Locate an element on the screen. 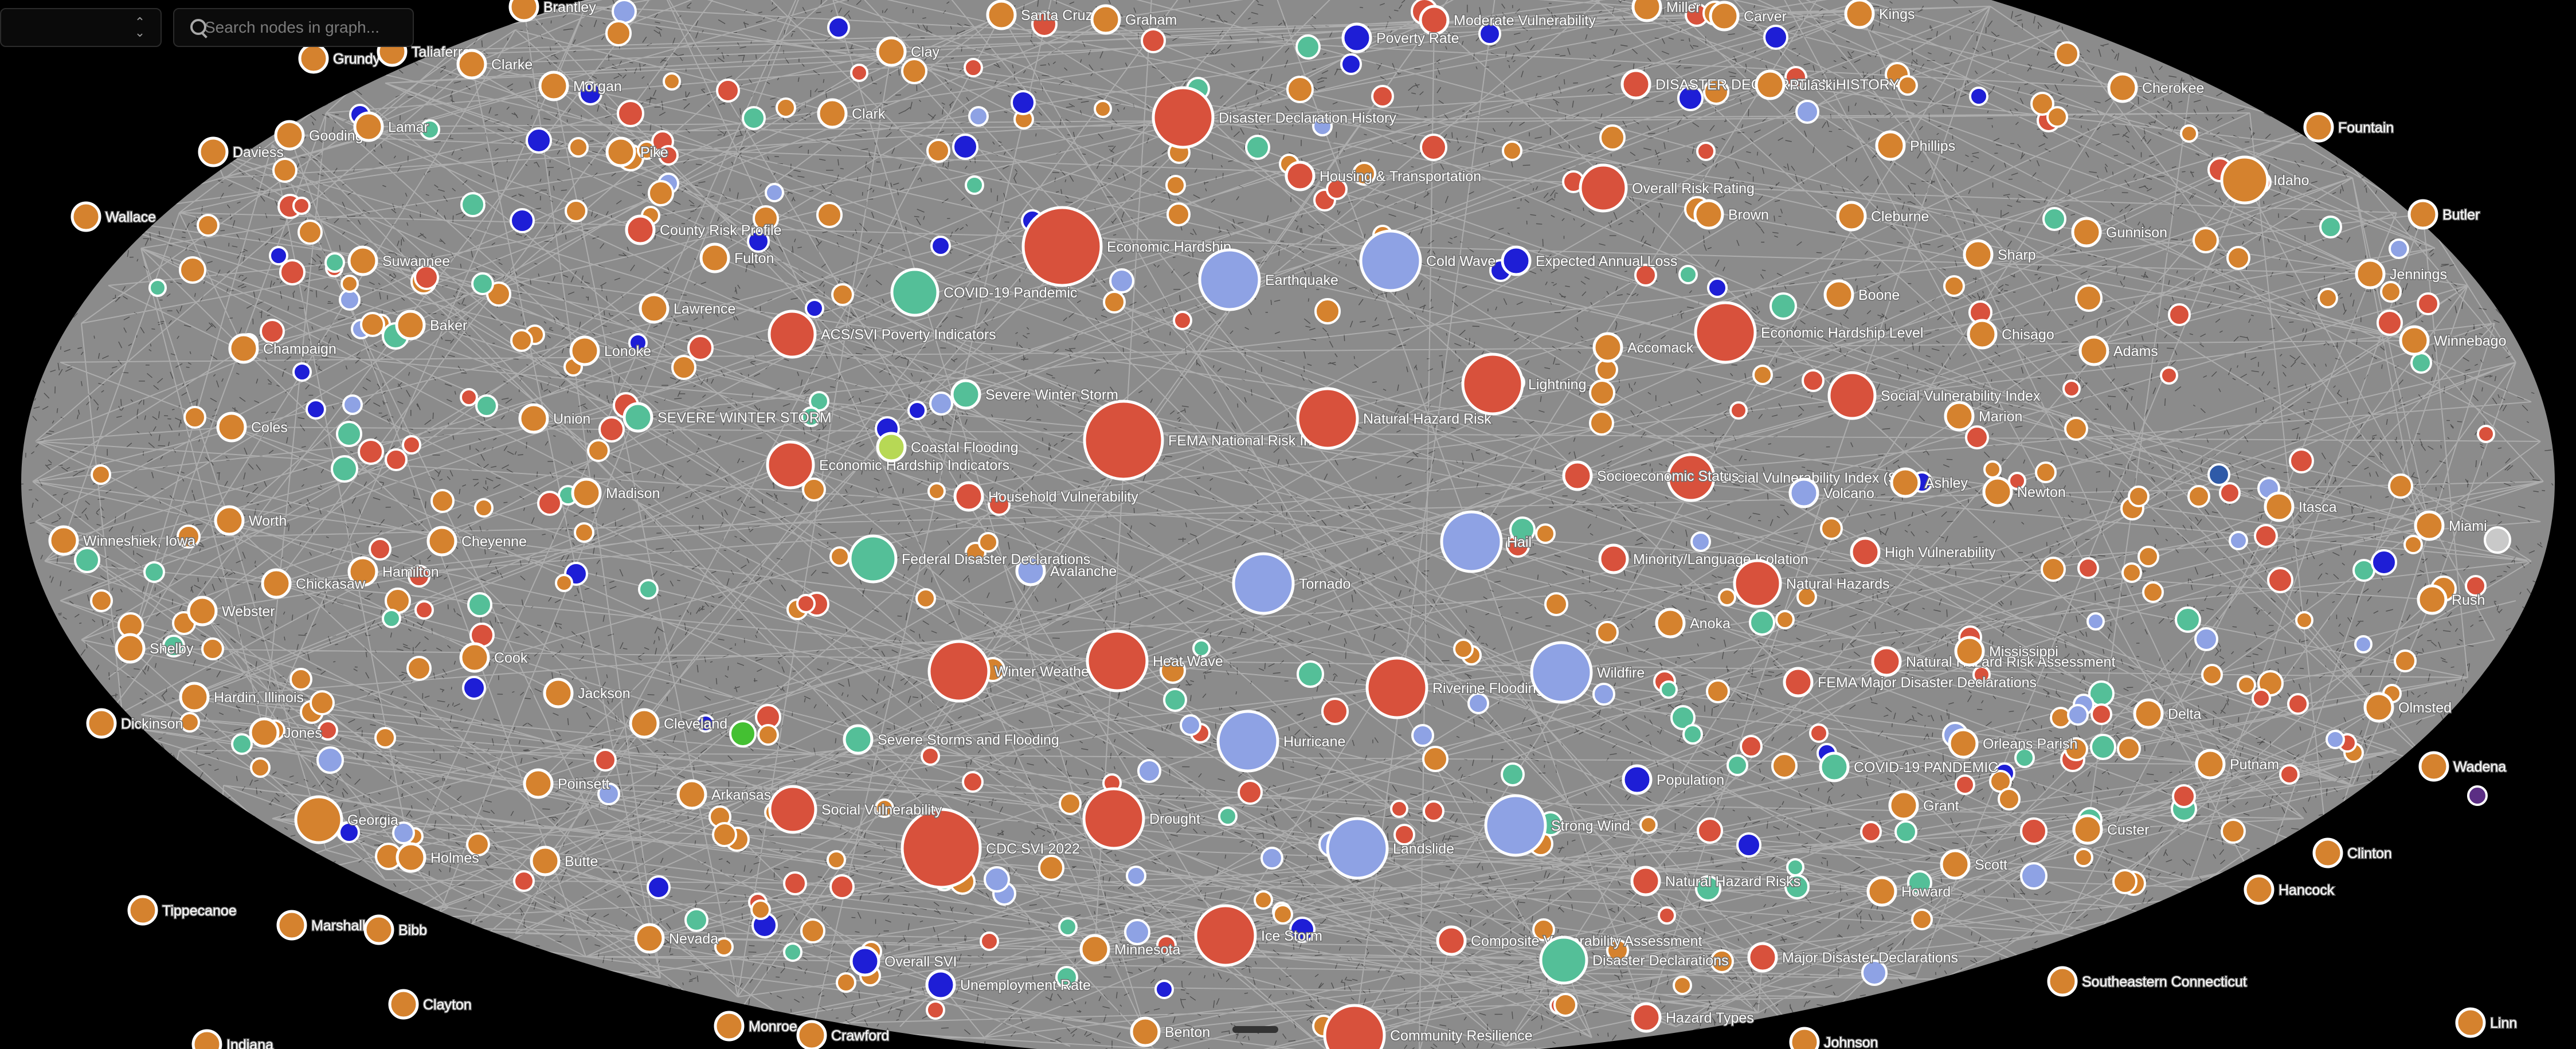  graph-node-grant: Grant is located at coordinates (1924, 805).